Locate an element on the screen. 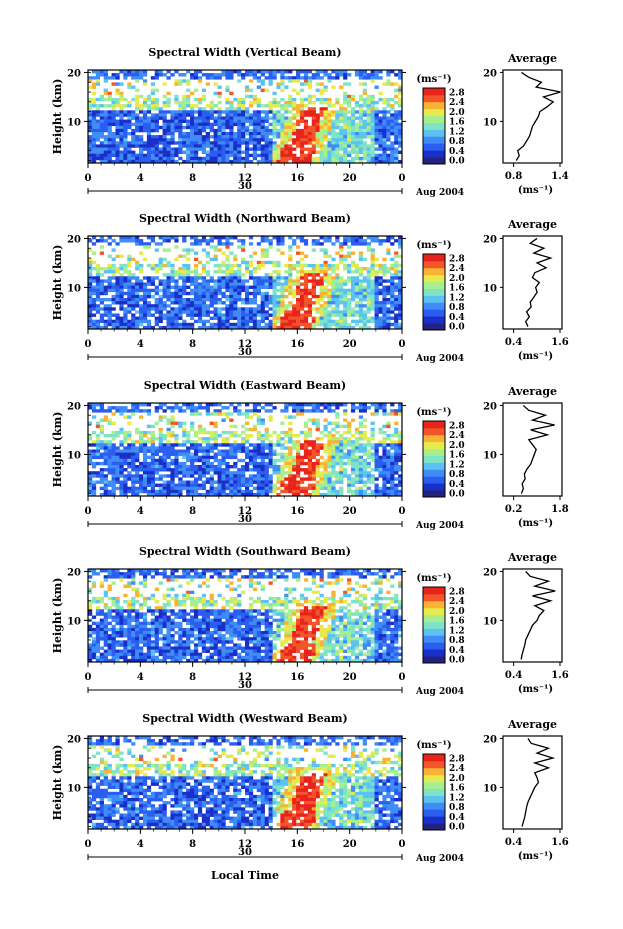  colorbar-tick-label: 1.6 is located at coordinates (457, 289).